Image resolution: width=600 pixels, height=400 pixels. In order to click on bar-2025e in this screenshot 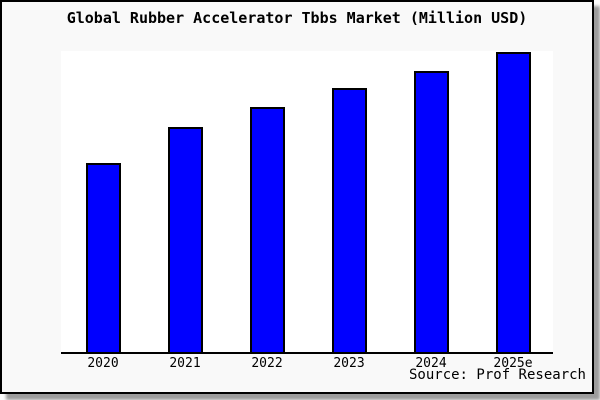, I will do `click(513, 201)`.